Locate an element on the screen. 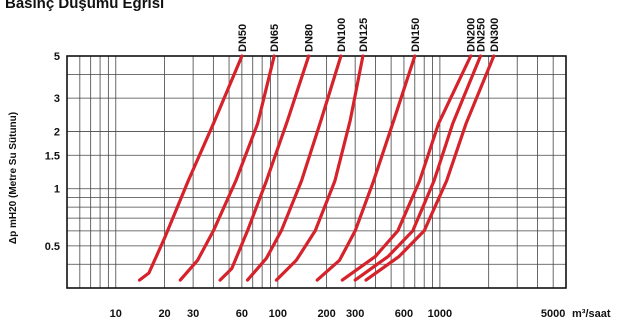  y-tick-label: 2 is located at coordinates (57, 133).